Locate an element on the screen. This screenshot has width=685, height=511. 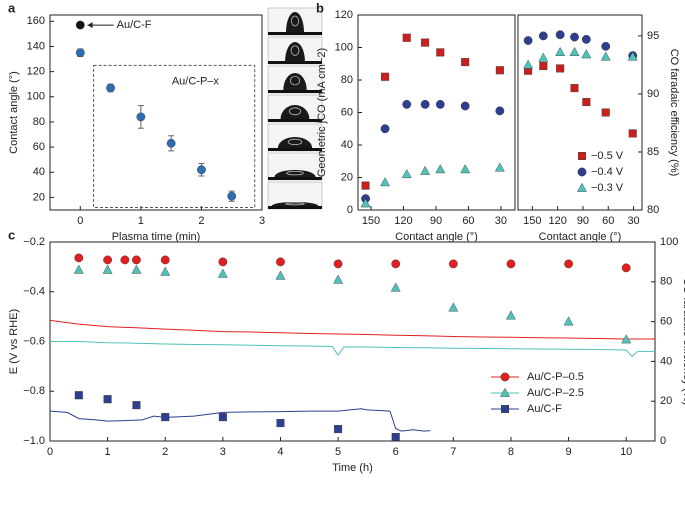
y2-tick-label: 0 is located at coordinates (663, 441).